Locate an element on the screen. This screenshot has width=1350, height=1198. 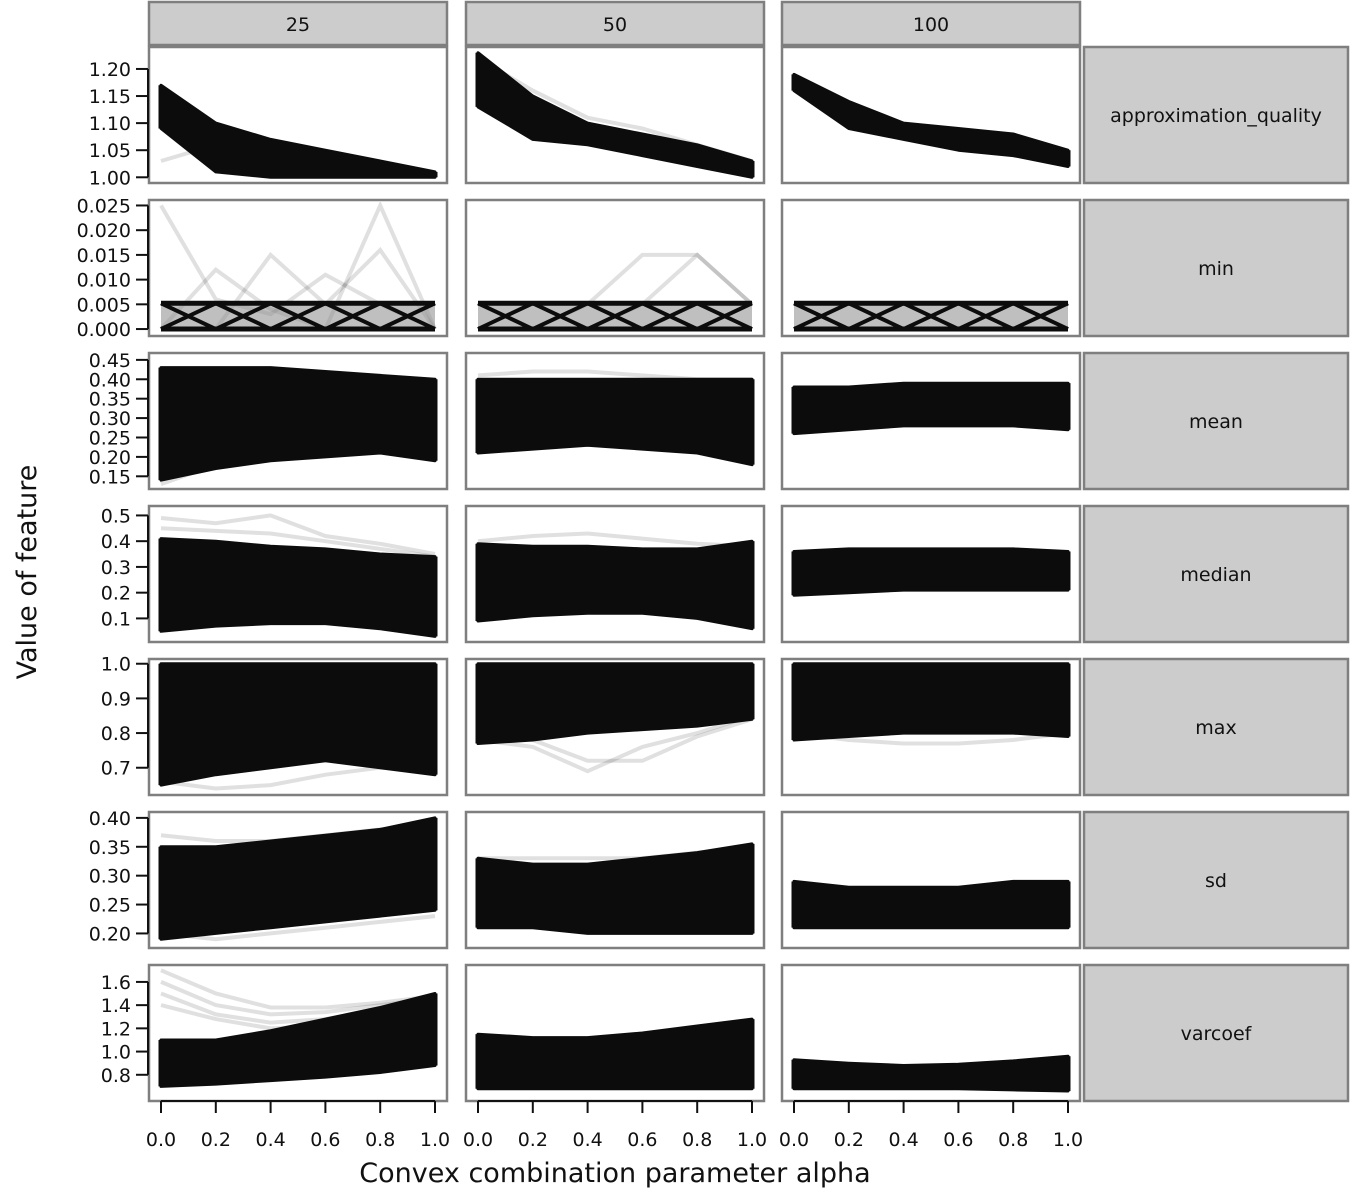
row-strip-median is located at coordinates (1216, 574).